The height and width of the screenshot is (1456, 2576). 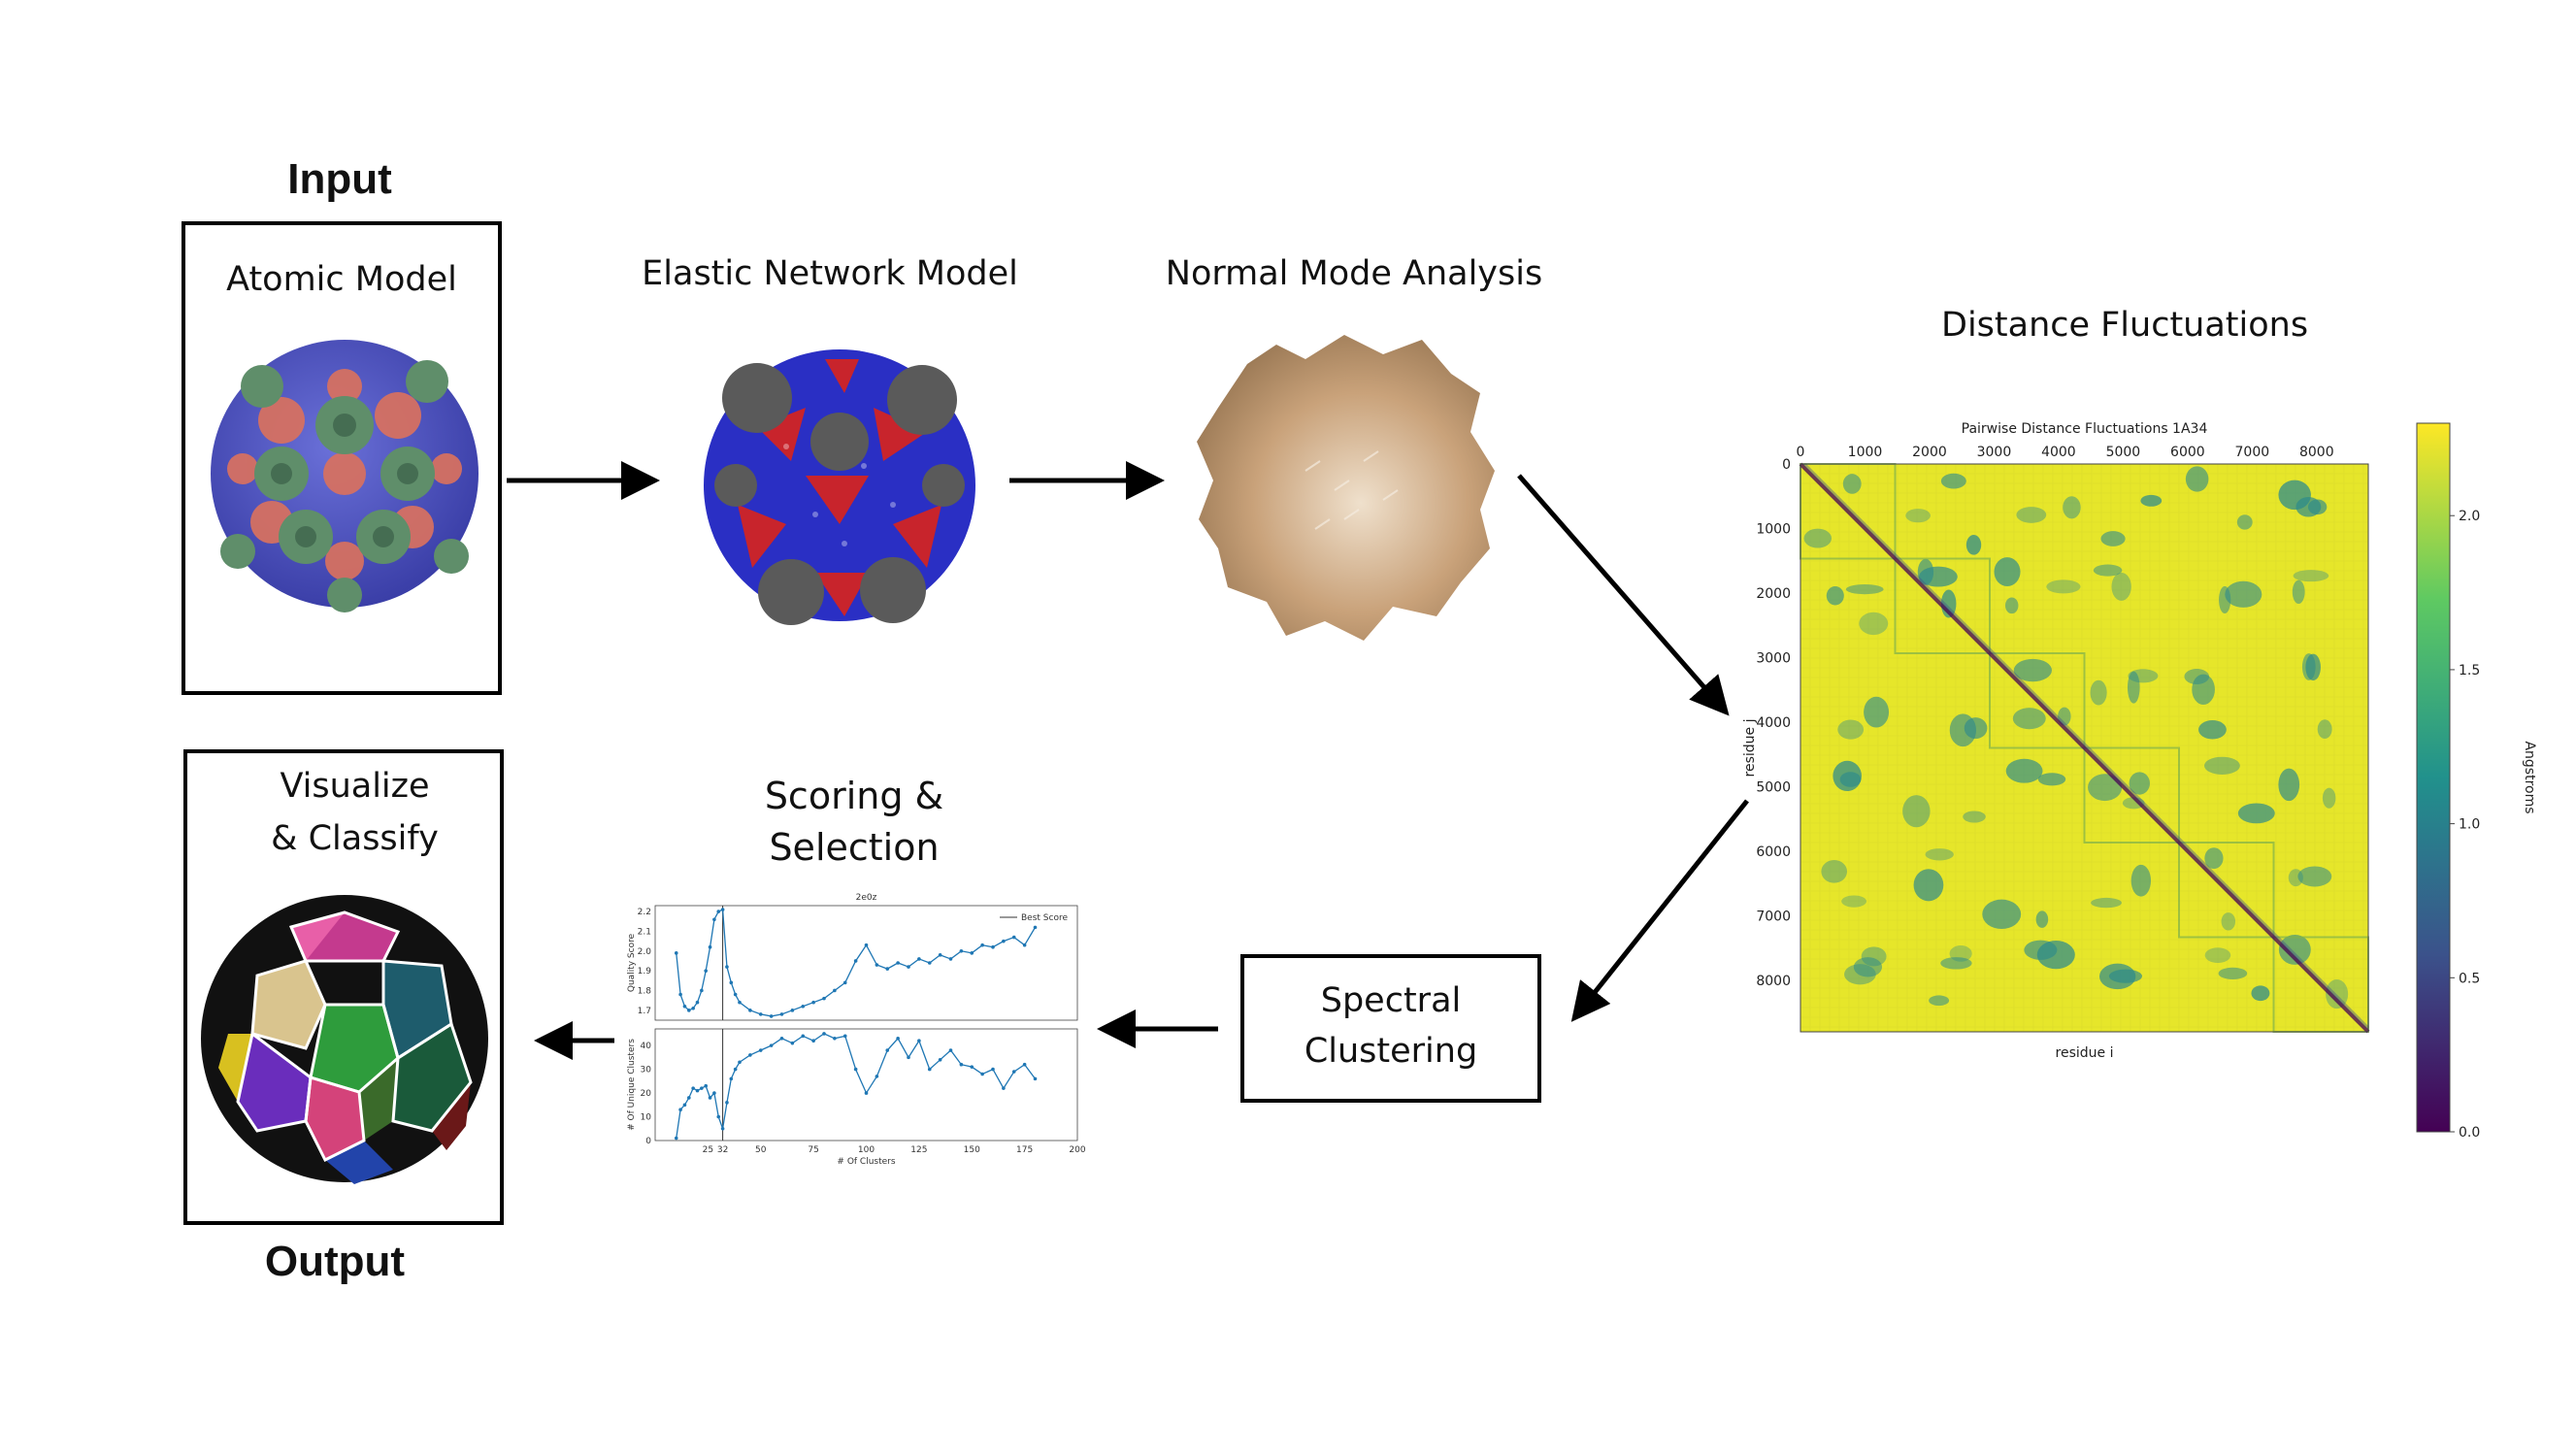 I want to click on clusters-ylabel: # Of Unique Clusters, so click(x=632, y=1085).